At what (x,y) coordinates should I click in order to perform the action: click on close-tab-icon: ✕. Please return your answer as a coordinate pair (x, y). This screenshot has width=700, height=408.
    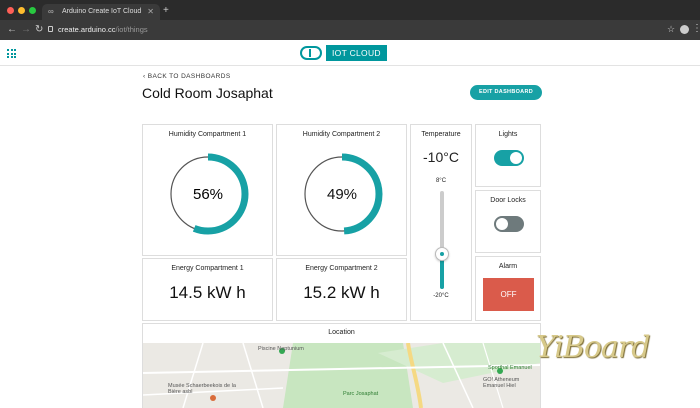
    Looking at the image, I should click on (150, 11).